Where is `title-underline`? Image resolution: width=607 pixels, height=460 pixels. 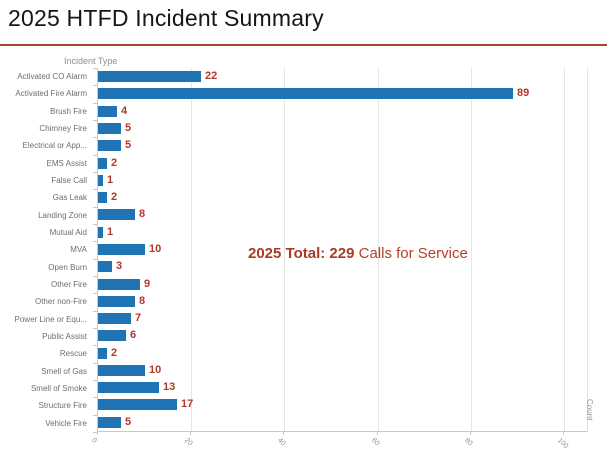
title-underline is located at coordinates (303, 45).